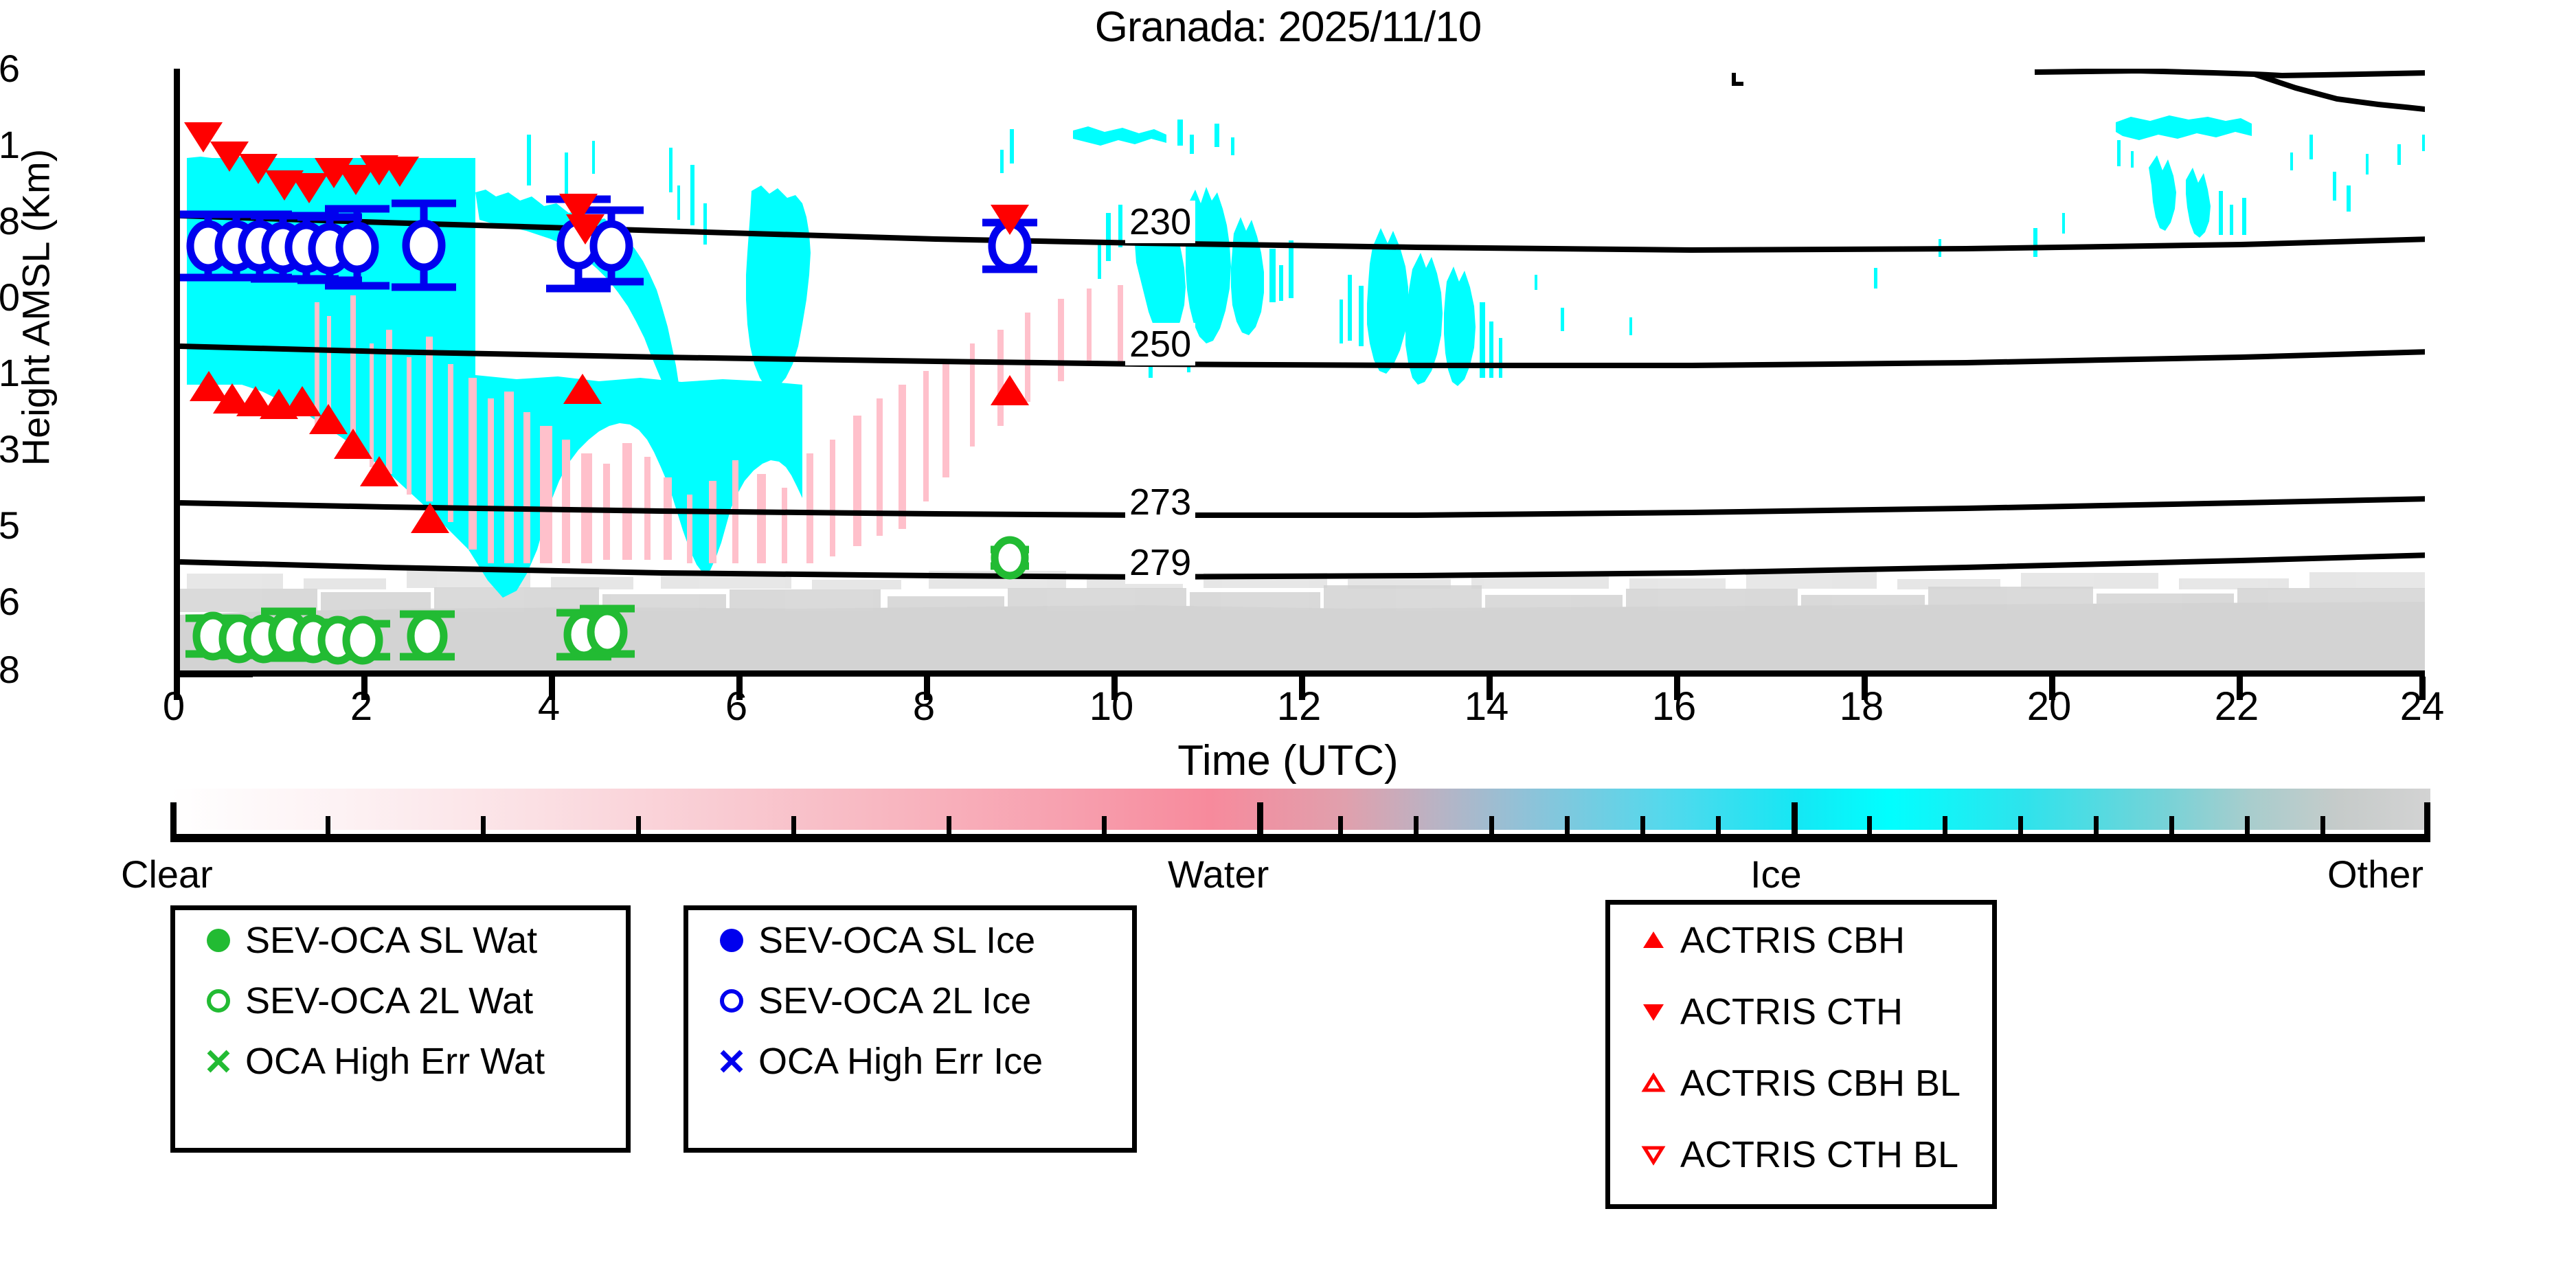  I want to click on legend-item-actris-cbh: ACTRIS CBH, so click(1801, 940).